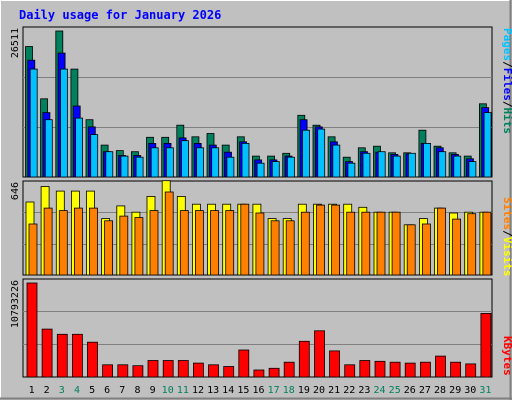 The image size is (512, 400). What do you see at coordinates (15, 43) in the screenshot?
I see `top-ymax-label: 26511` at bounding box center [15, 43].